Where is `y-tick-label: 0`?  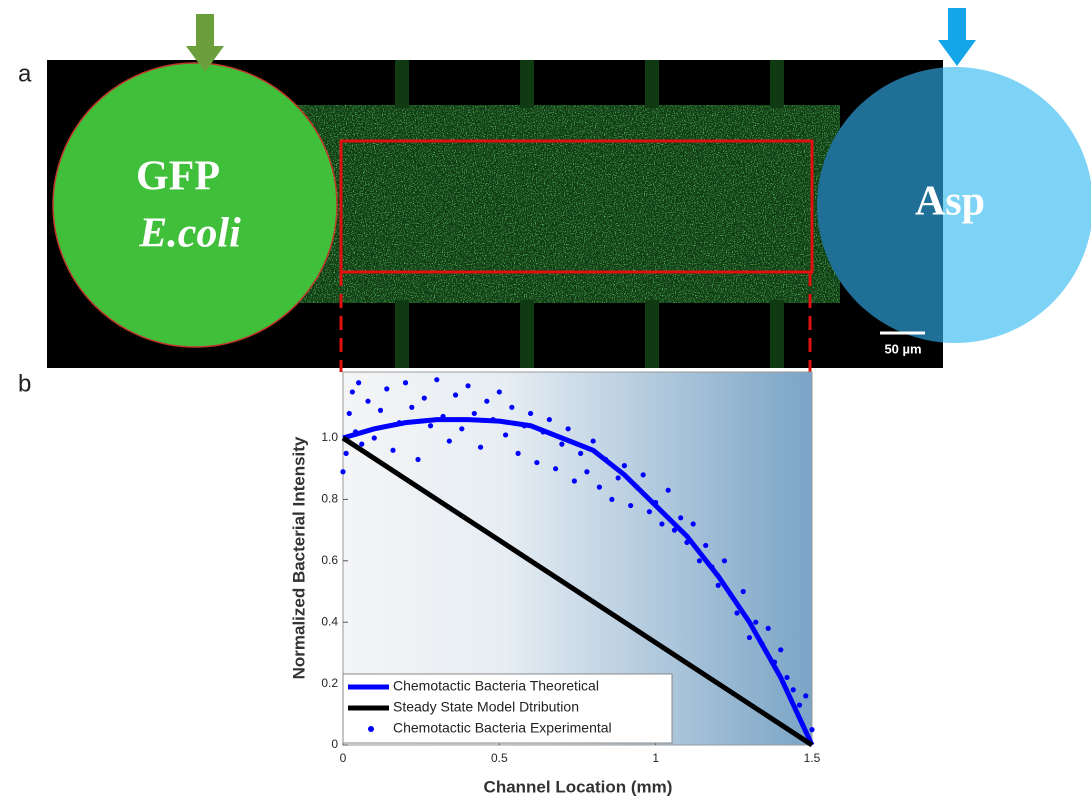 y-tick-label: 0 is located at coordinates (334, 744).